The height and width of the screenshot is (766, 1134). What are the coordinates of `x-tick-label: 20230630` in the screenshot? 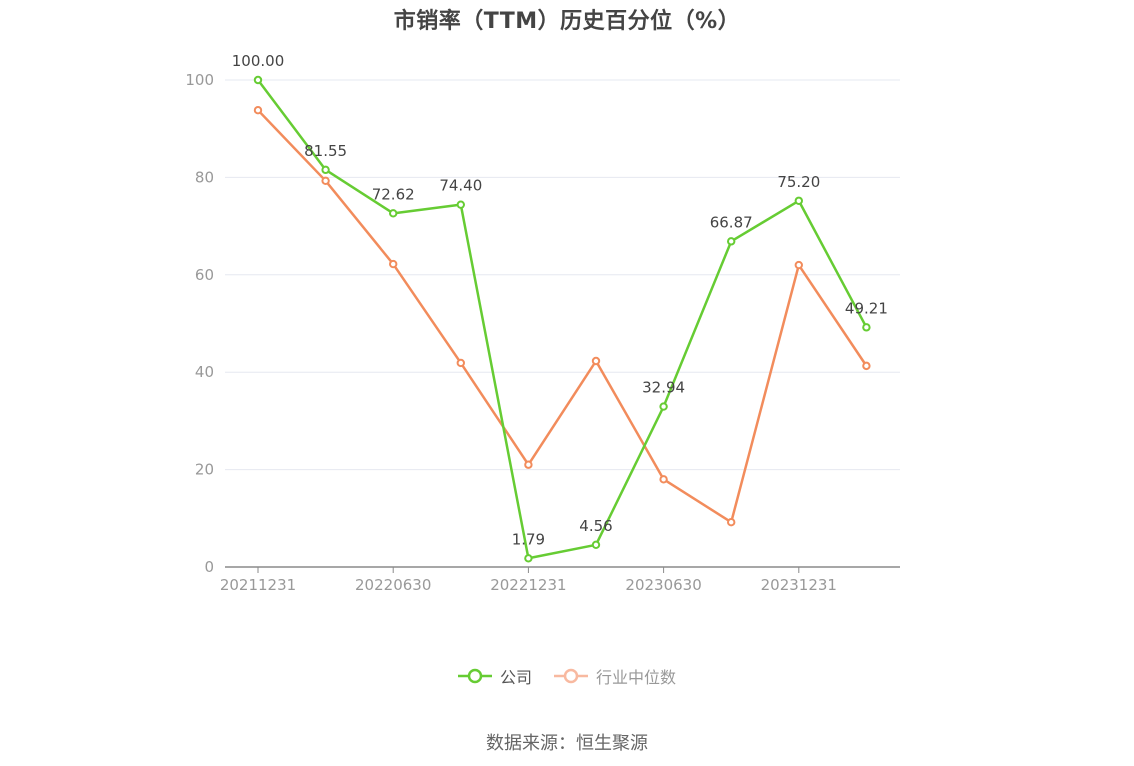 It's located at (663, 585).